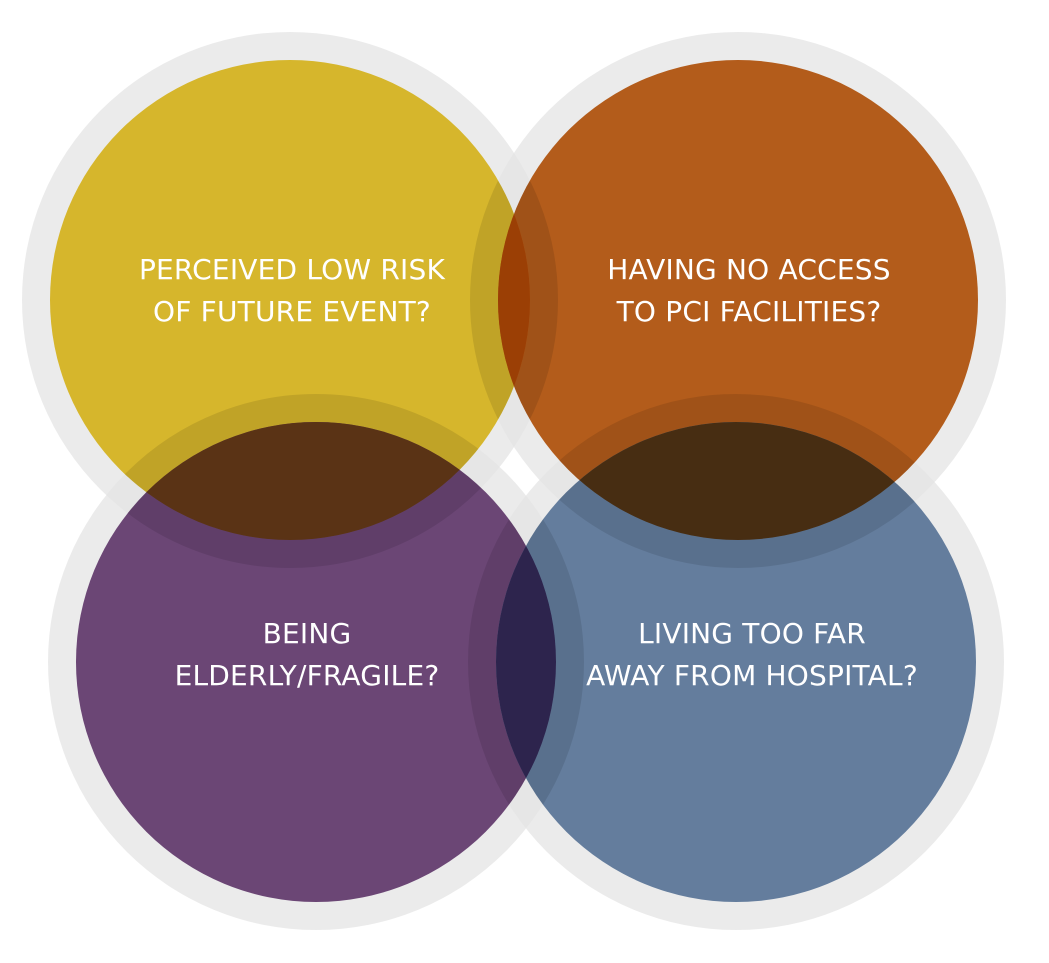  Describe the element at coordinates (528, 300) in the screenshot. I see `ring-overlay-top-left` at that location.